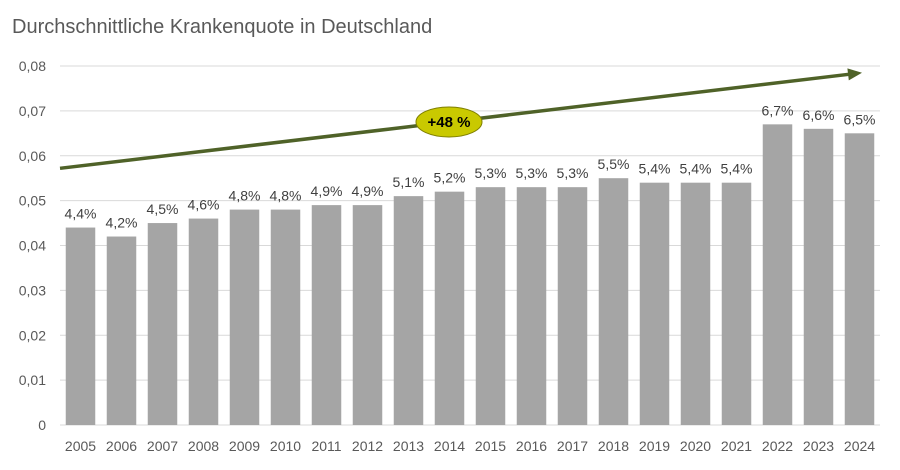 The image size is (900, 470). What do you see at coordinates (32, 335) in the screenshot?
I see `y-tick-label: 0,02` at bounding box center [32, 335].